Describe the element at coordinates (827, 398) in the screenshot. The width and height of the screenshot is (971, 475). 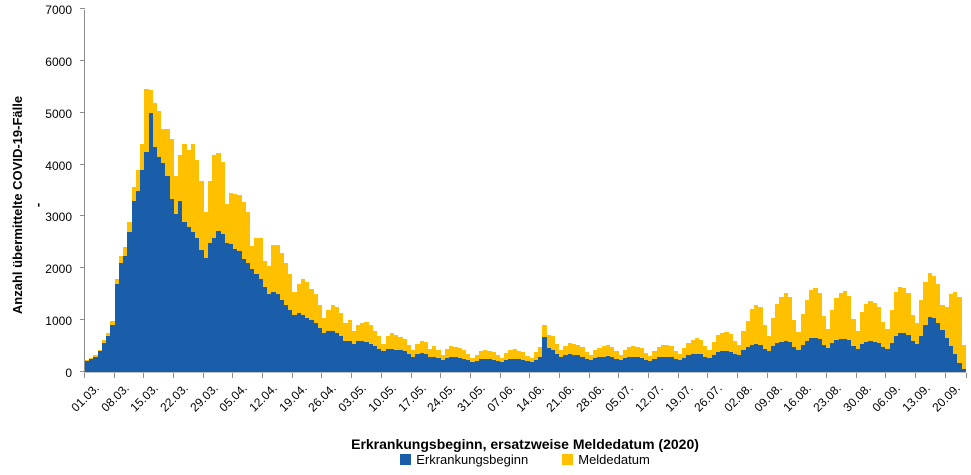
I see `x-tick-label: 23.08.` at that location.